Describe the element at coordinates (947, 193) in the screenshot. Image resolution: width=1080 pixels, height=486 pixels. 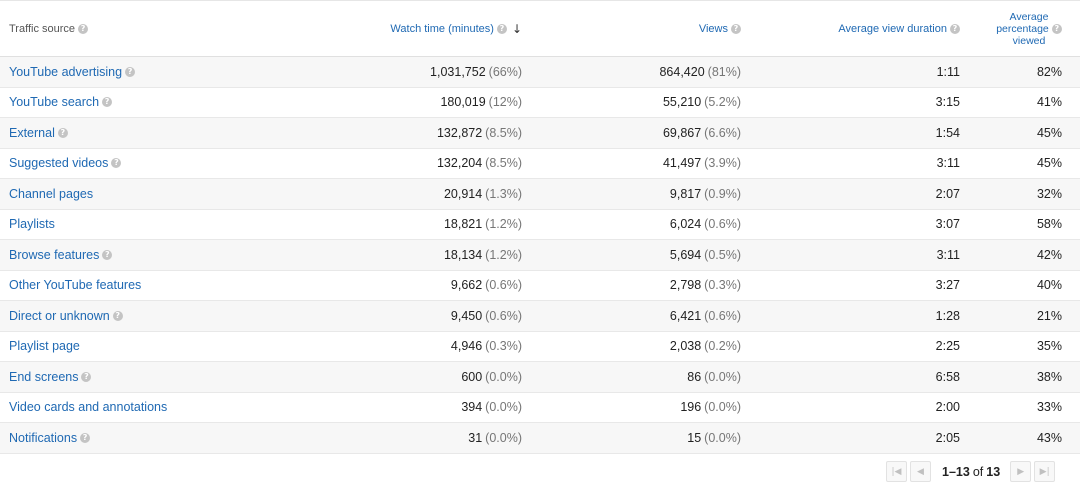
I see `average-view-duration-value: 2:07` at that location.